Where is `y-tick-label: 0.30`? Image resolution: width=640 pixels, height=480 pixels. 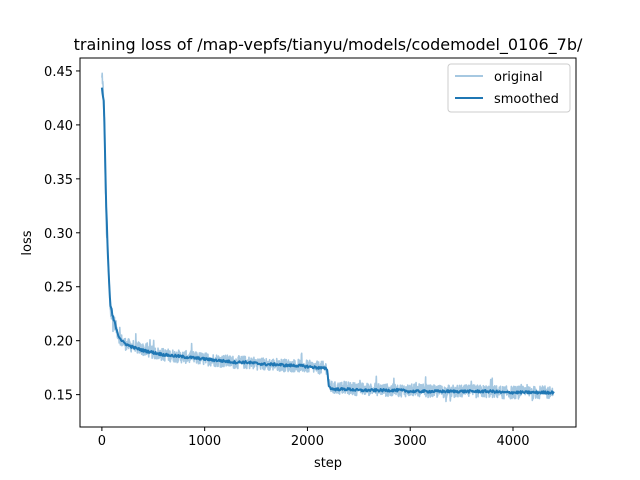 y-tick-label: 0.30 is located at coordinates (58, 234).